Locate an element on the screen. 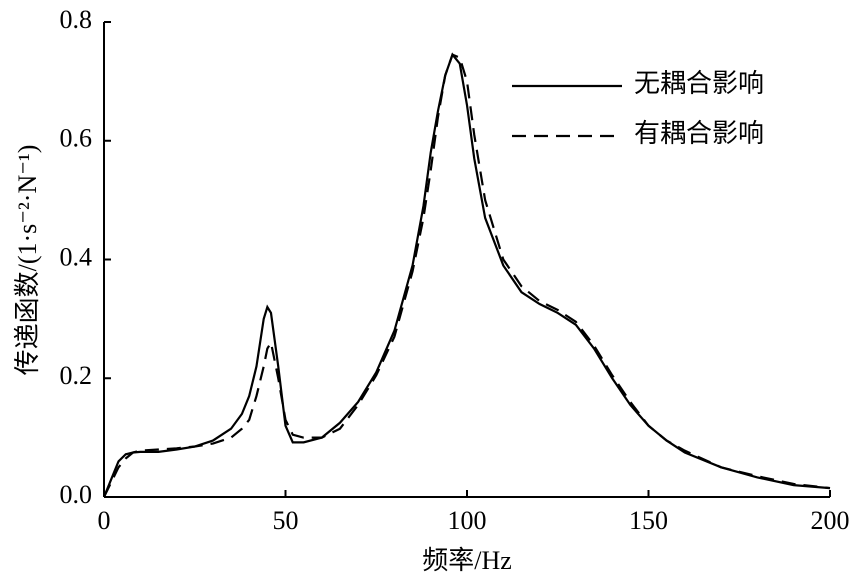 The image size is (850, 588). legend-label: 有耦合影响 is located at coordinates (699, 133).